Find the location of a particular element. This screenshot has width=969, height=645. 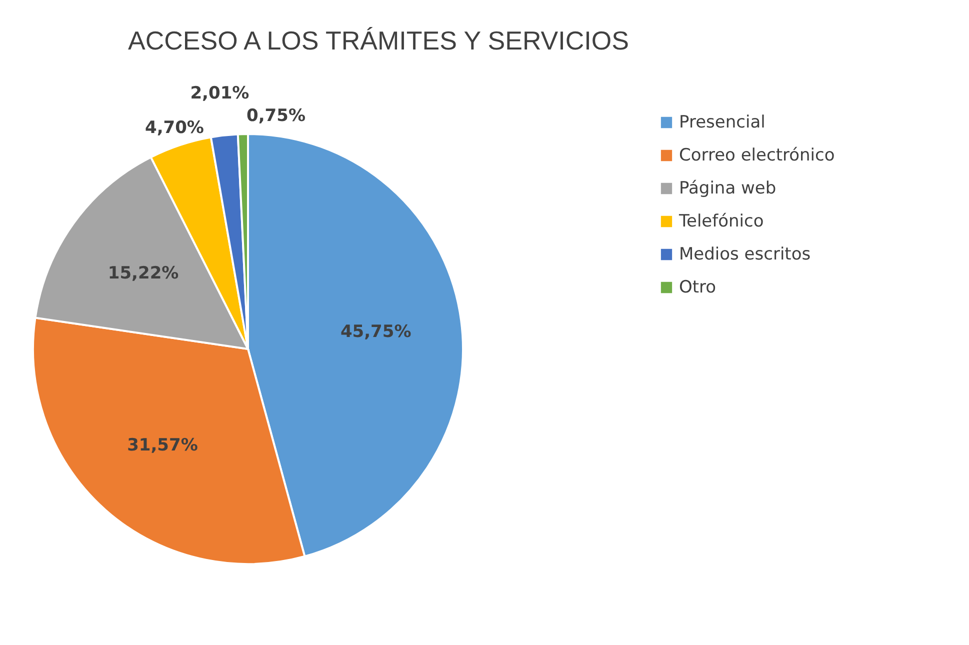

legend-label: Otro is located at coordinates (697, 288).